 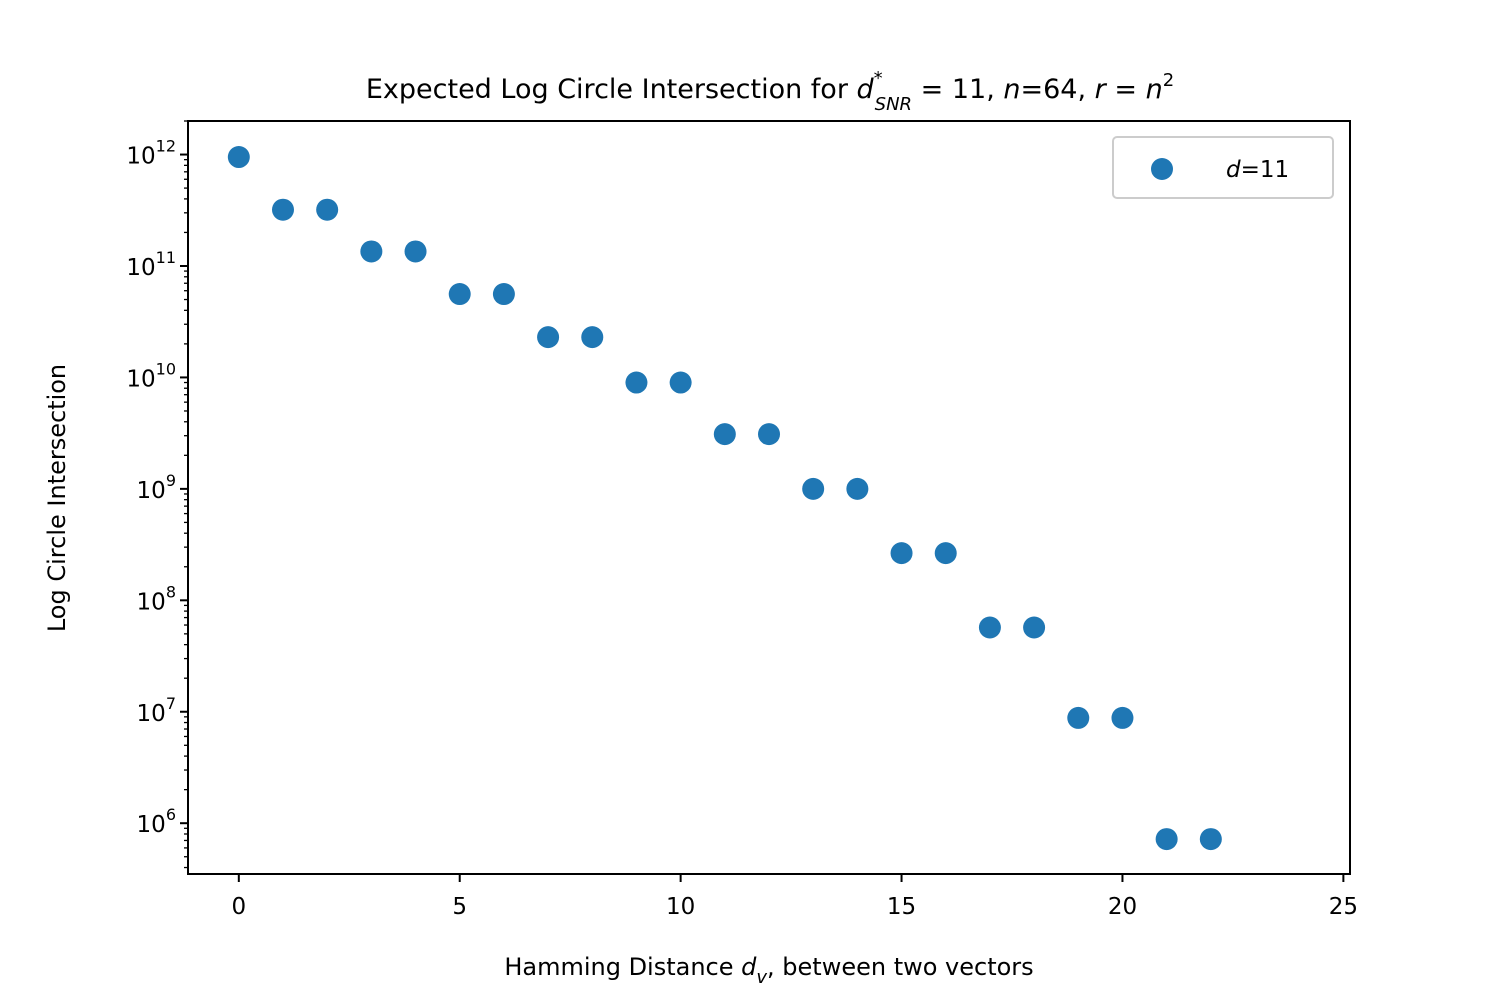 What do you see at coordinates (156, 821) in the screenshot?
I see `y-tick-label: 10⁶` at bounding box center [156, 821].